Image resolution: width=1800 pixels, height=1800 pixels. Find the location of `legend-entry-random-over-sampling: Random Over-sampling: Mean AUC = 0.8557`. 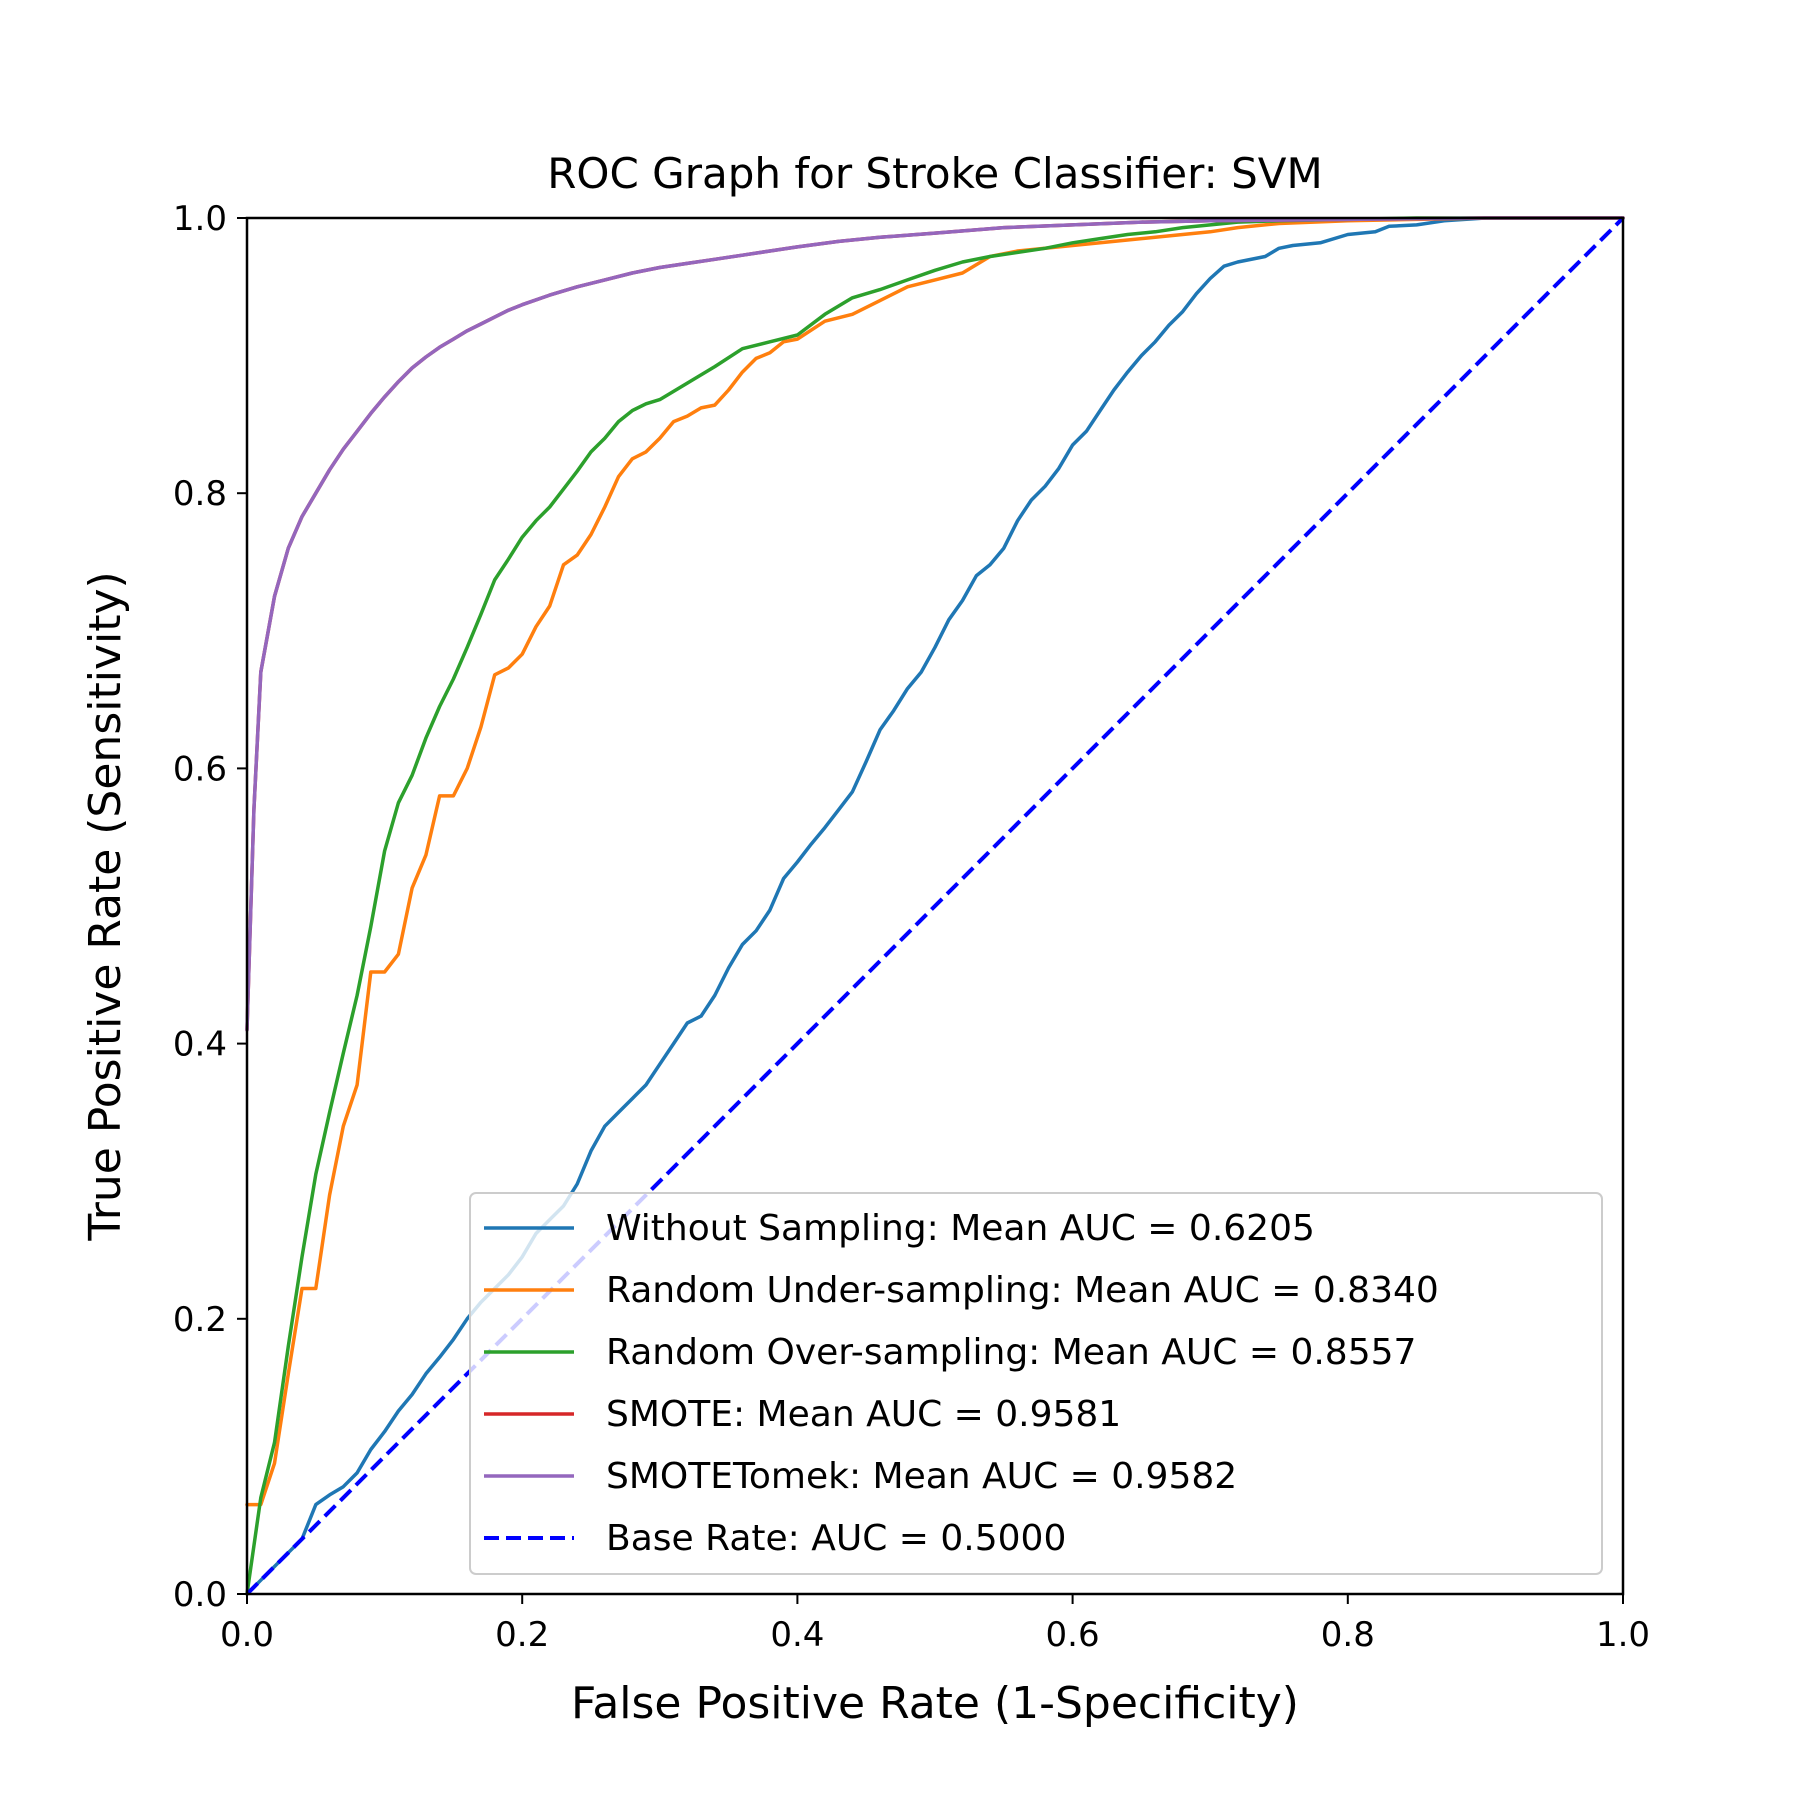

legend-entry-random-over-sampling: Random Over-sampling: Mean AUC = 0.8557 is located at coordinates (950, 1352).